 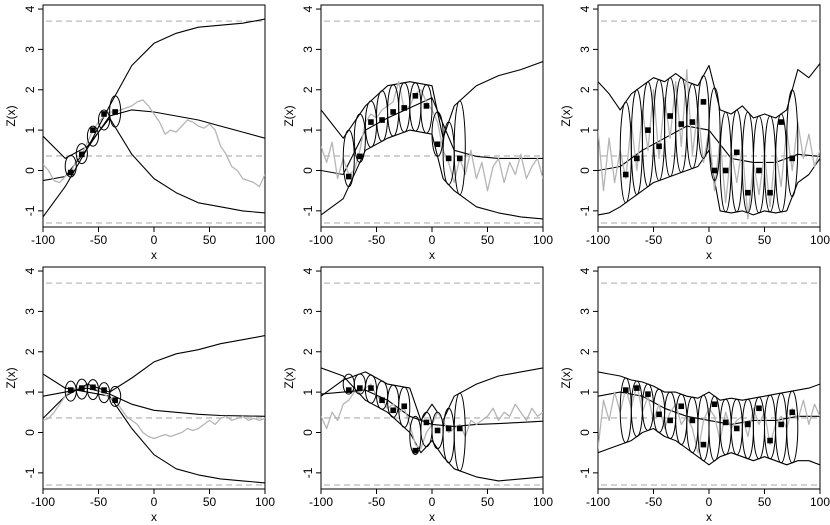 I want to click on series-simulated-path, so click(x=709, y=418).